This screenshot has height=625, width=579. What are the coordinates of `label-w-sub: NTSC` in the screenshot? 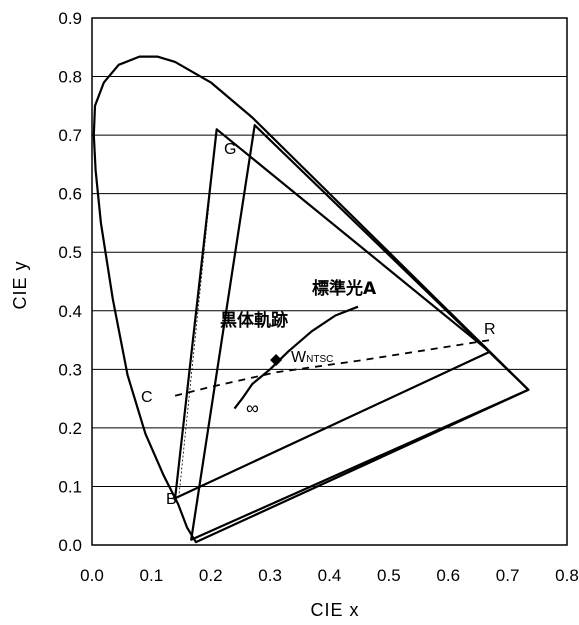 It's located at (319, 359).